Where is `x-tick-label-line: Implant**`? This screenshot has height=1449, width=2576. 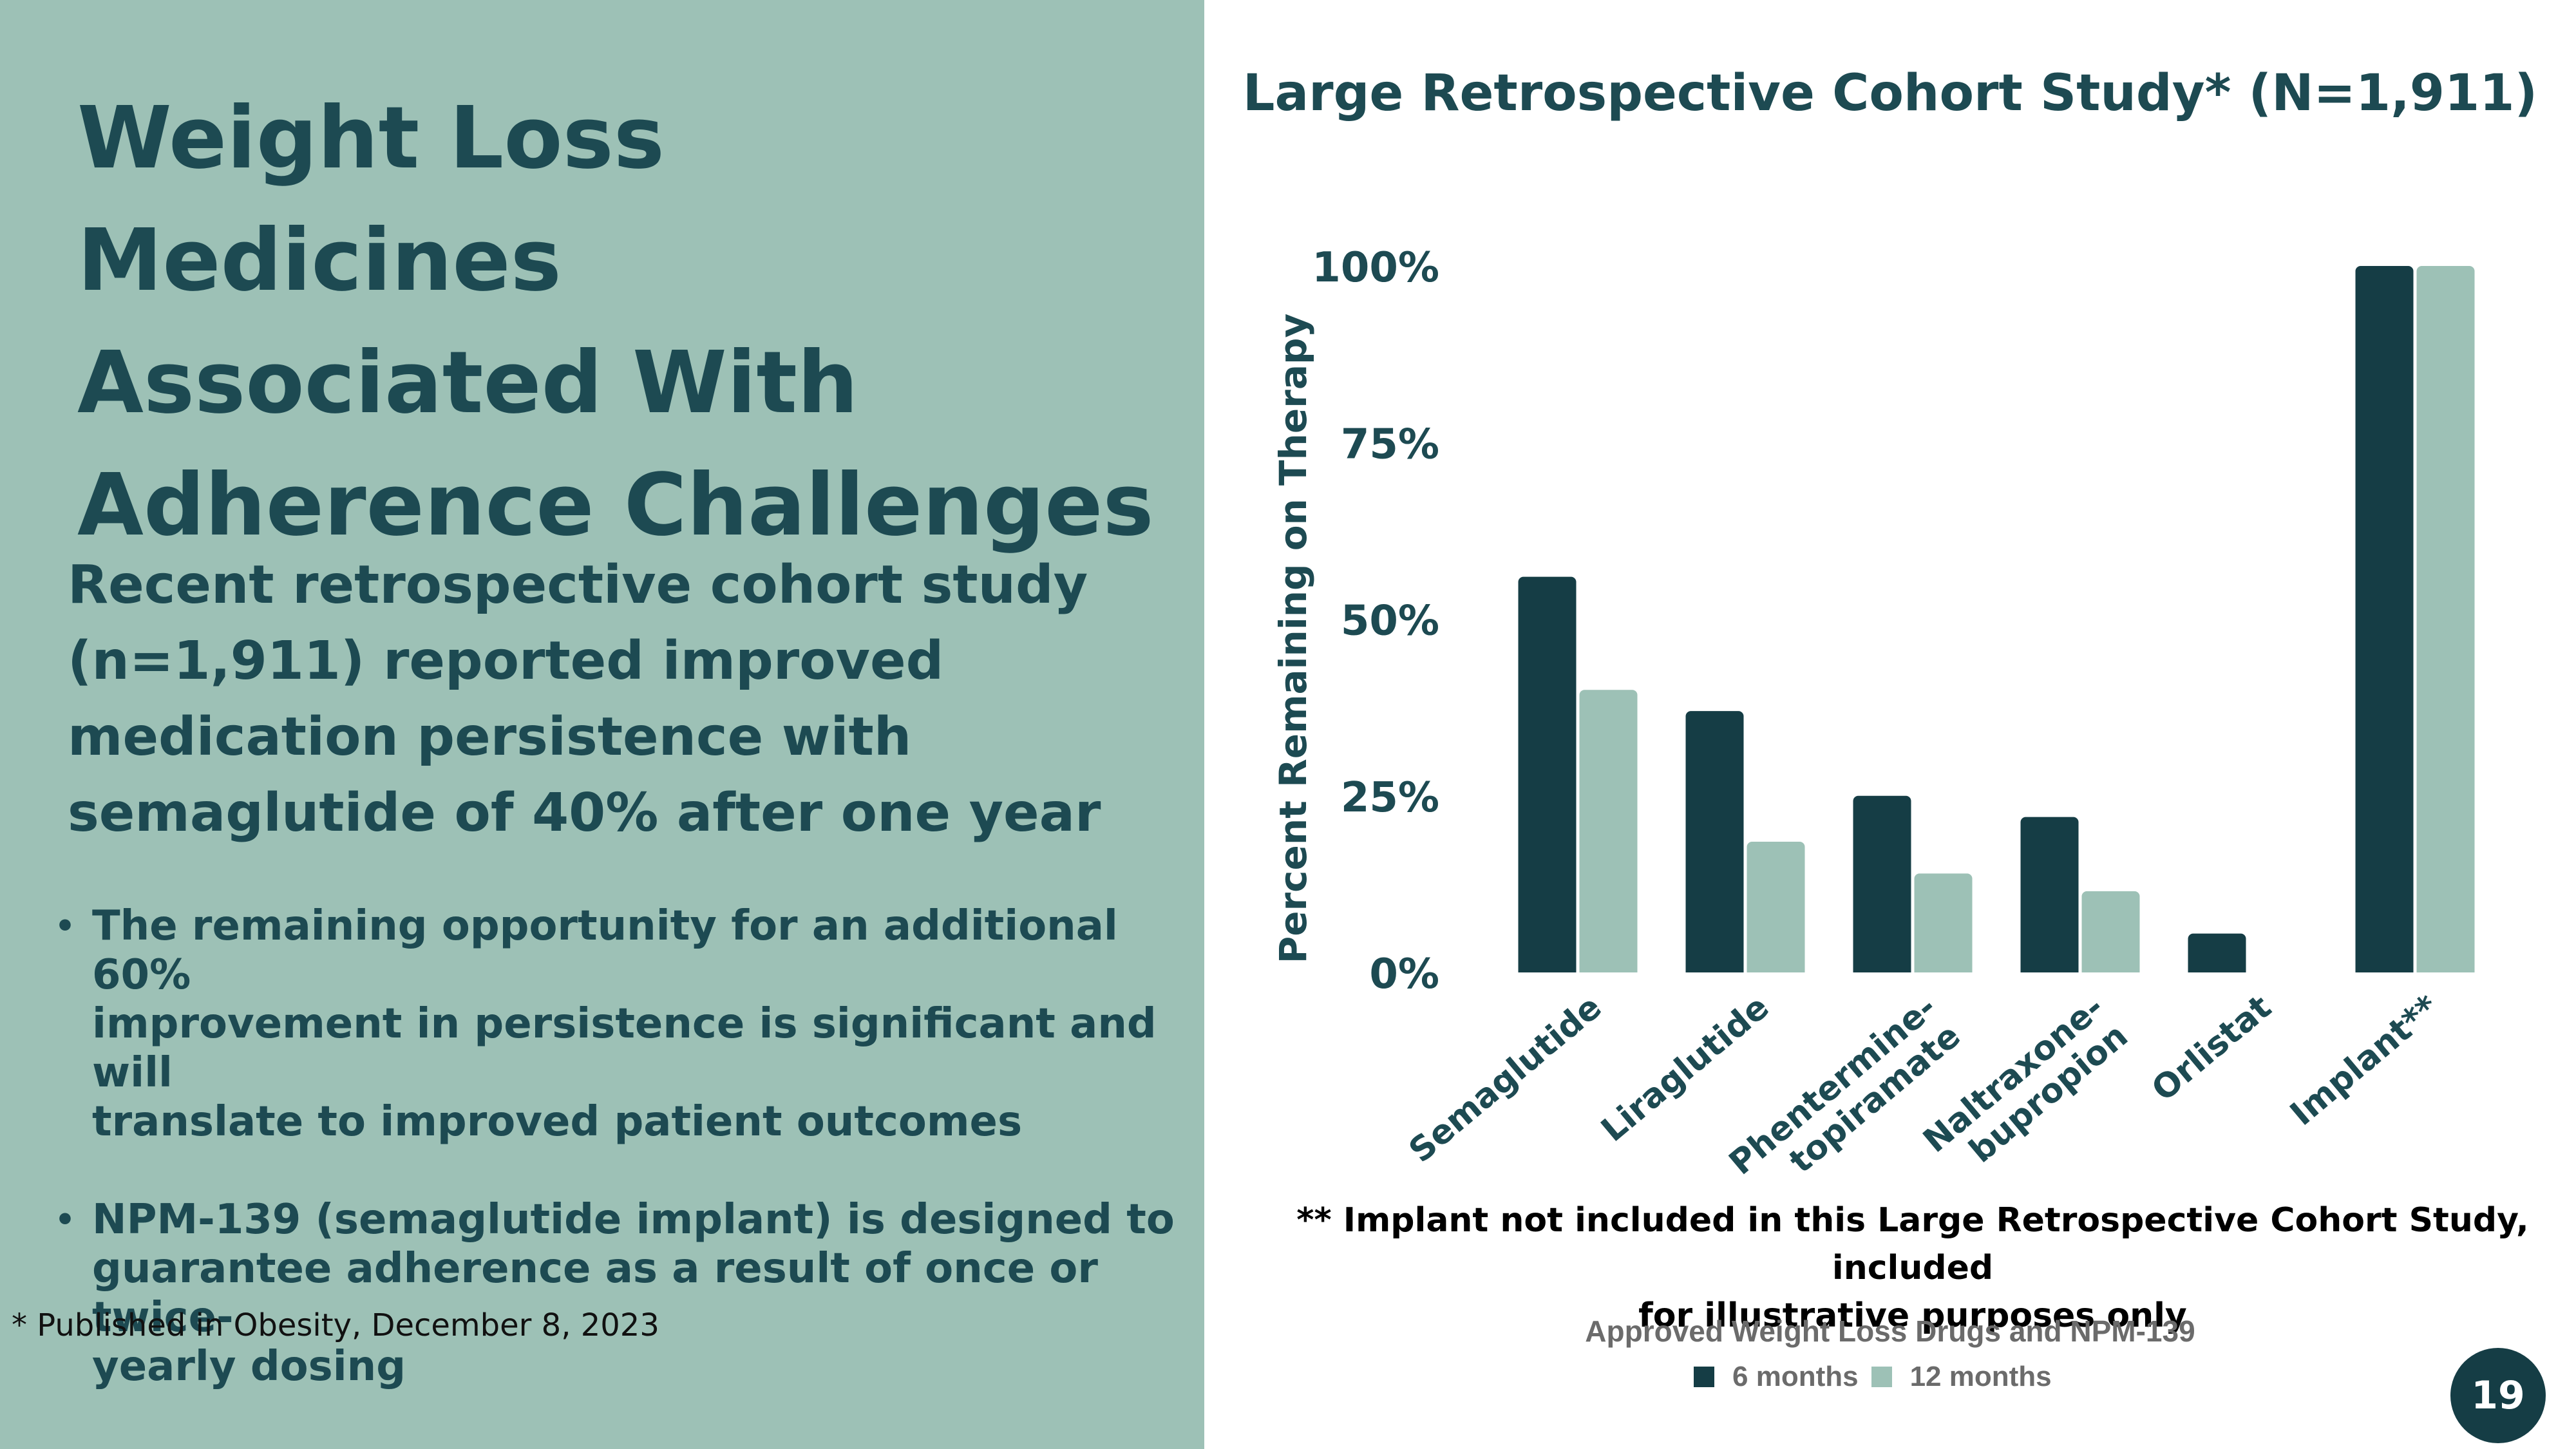 x-tick-label-line: Implant** is located at coordinates (2364, 1060).